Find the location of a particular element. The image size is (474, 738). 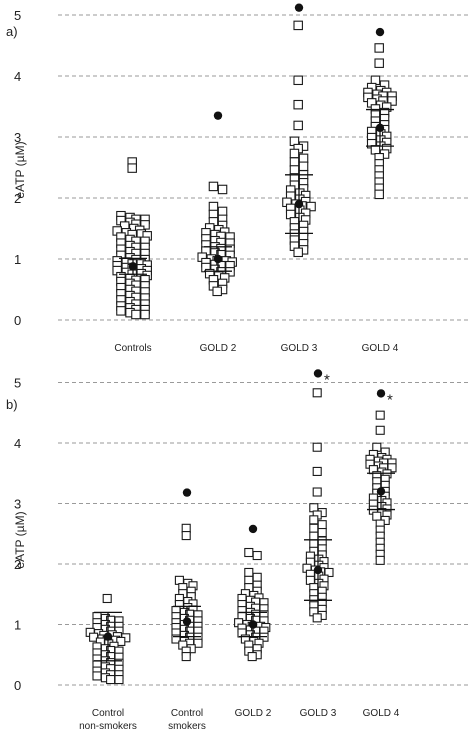

panel-a-x-category-label: GOLD 4 is located at coordinates (380, 348).